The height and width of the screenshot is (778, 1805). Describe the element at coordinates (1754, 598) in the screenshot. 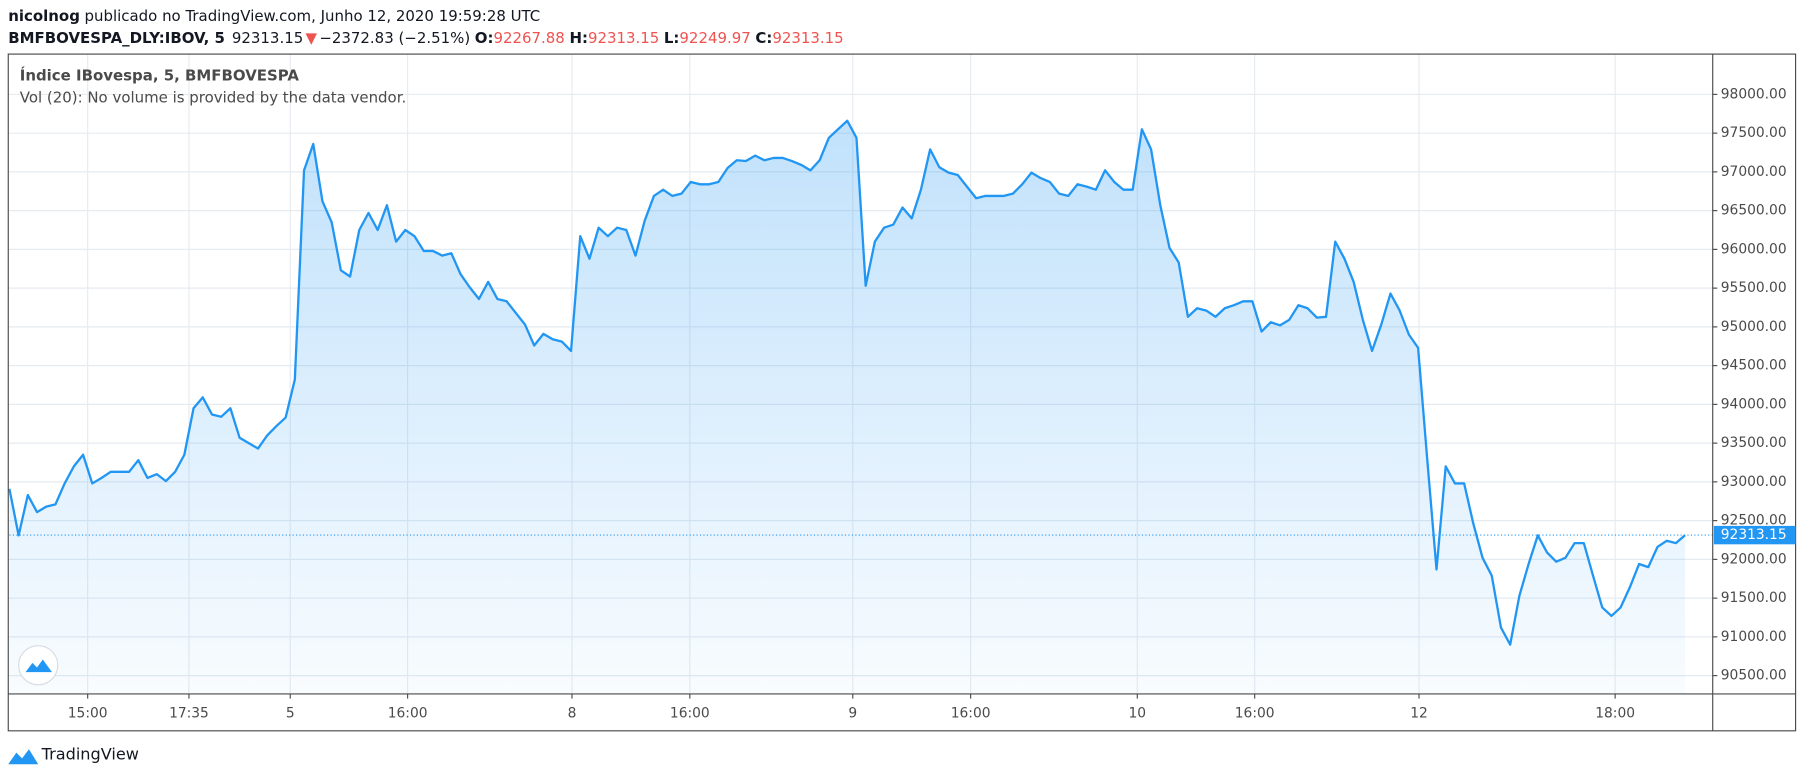

I see `y-tick-label: 91500.00` at that location.